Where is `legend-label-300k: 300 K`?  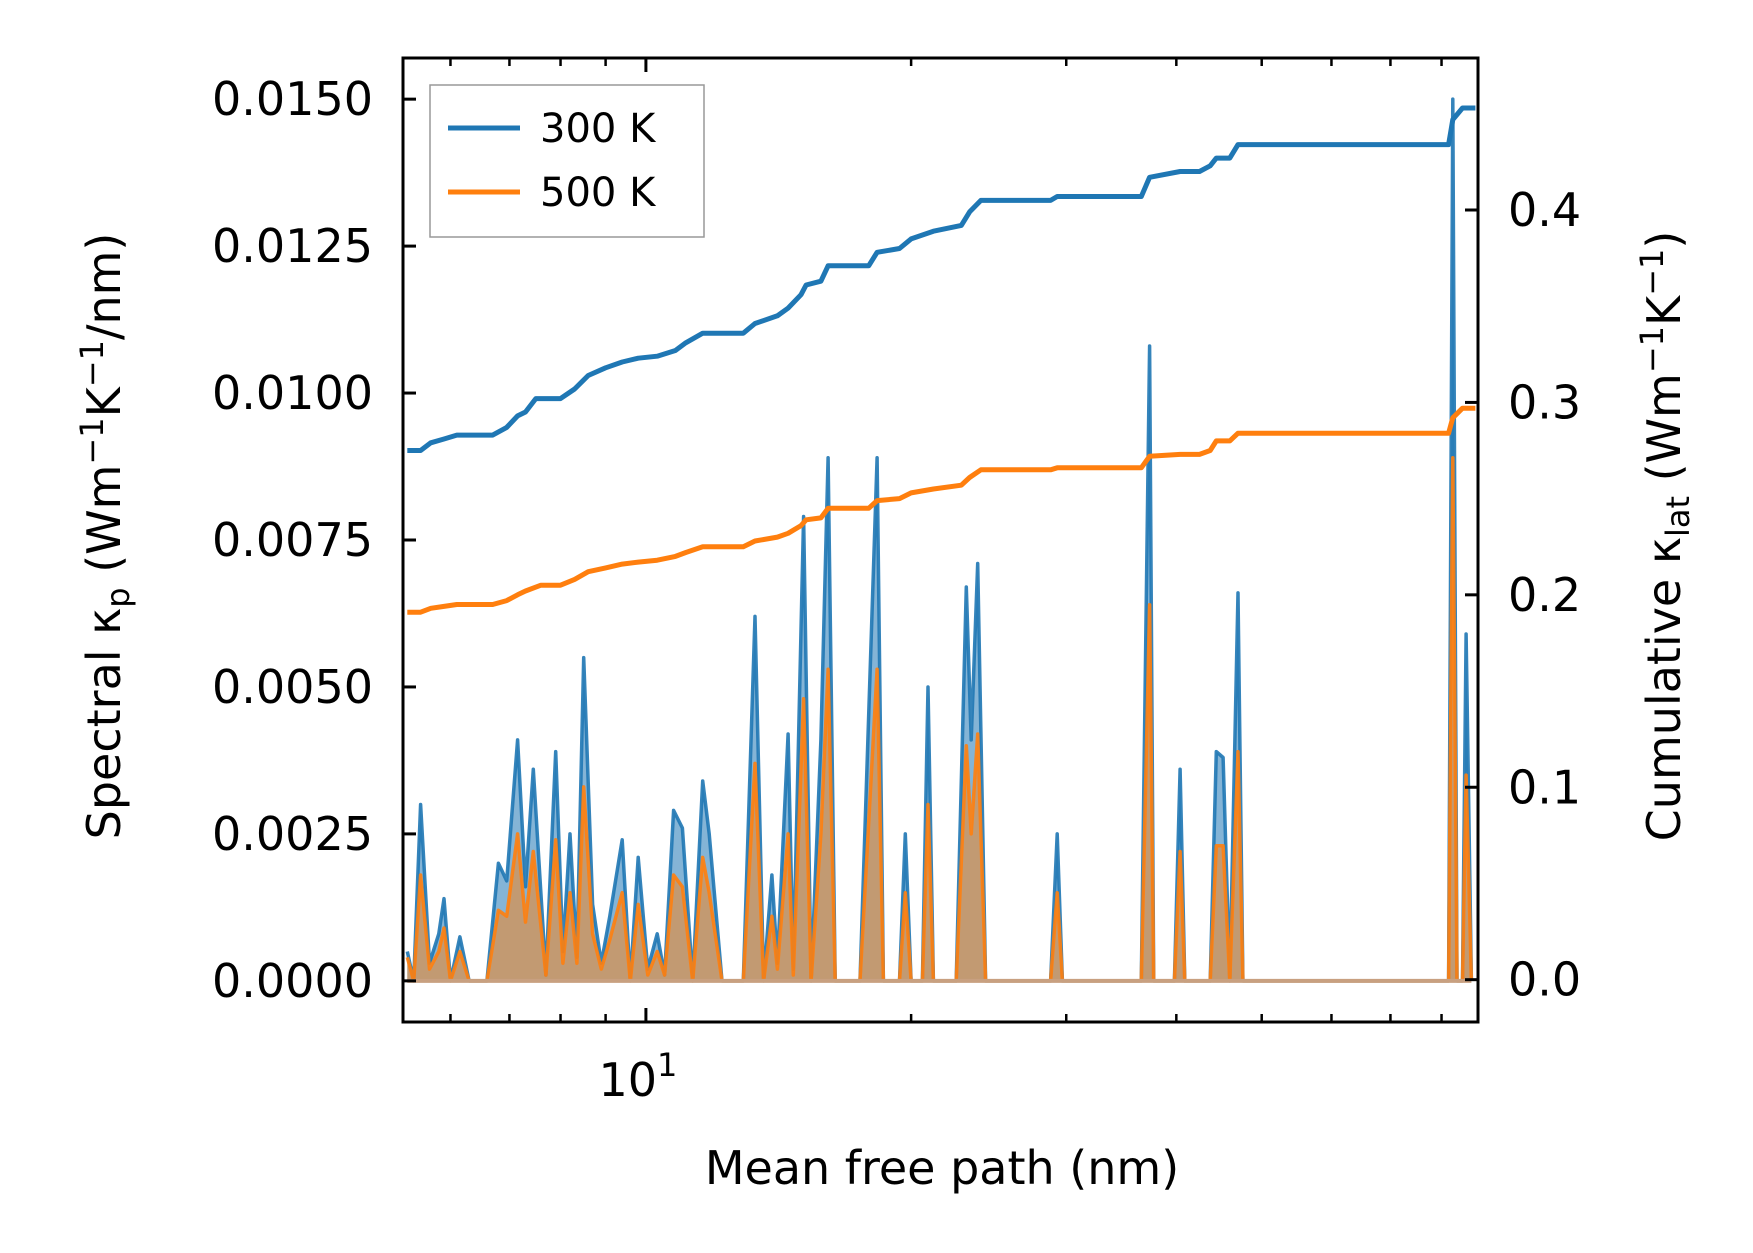 legend-label-300k: 300 K is located at coordinates (598, 129).